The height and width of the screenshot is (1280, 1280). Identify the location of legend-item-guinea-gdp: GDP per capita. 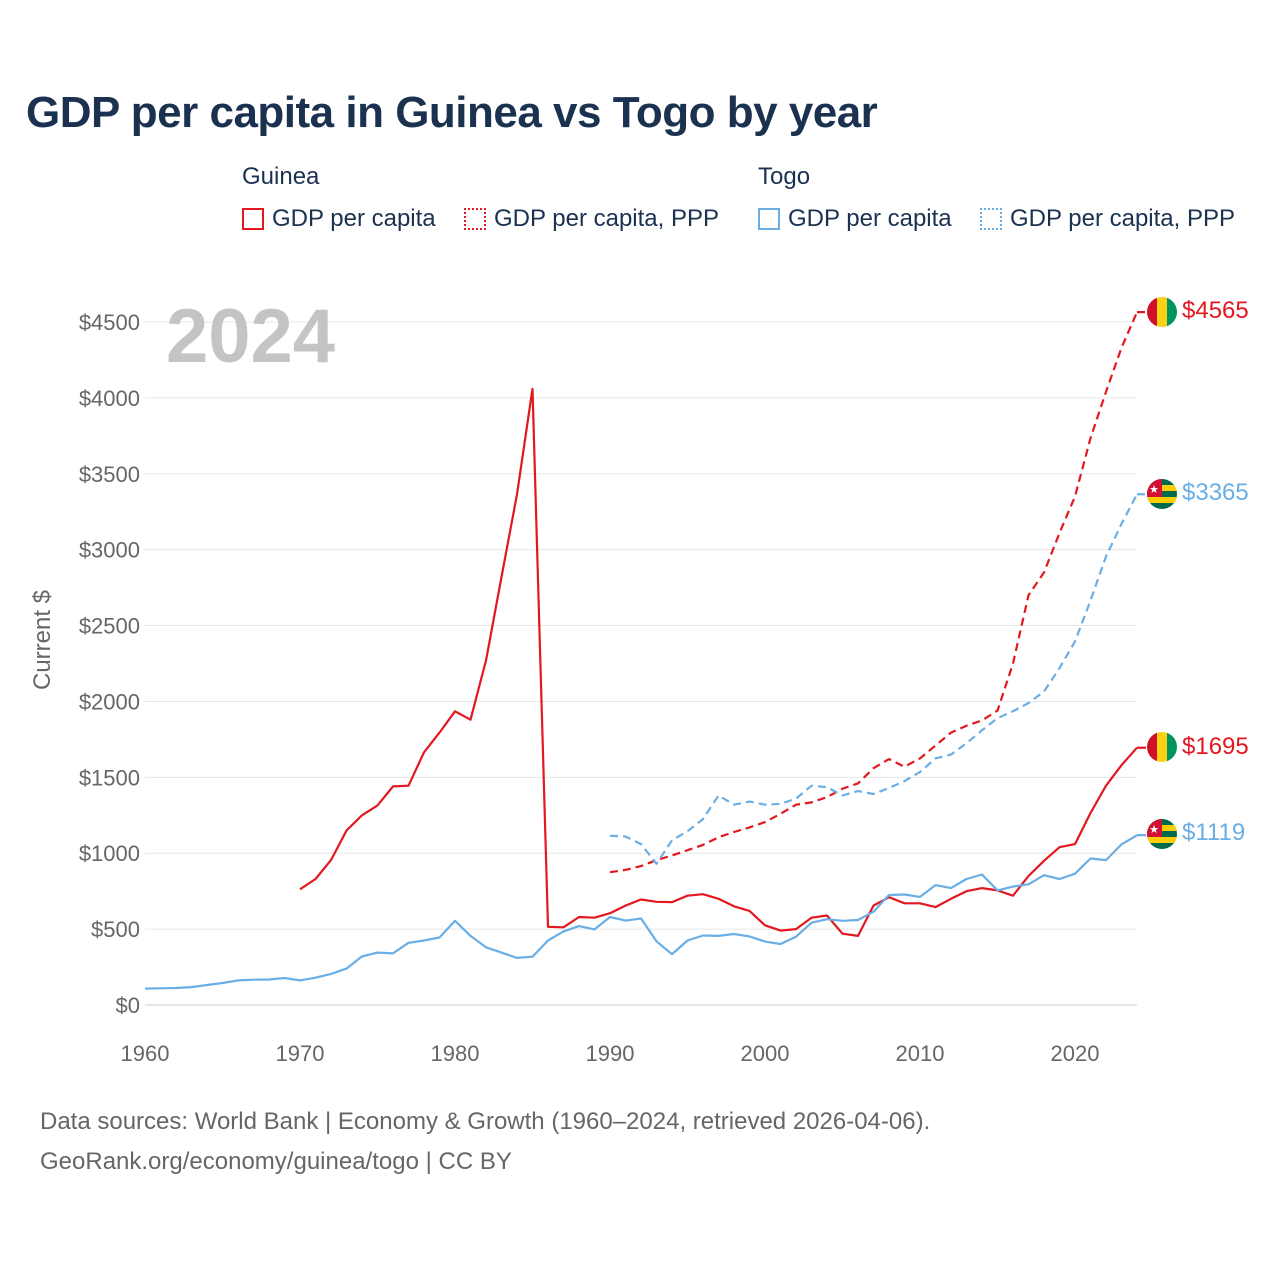
(339, 219).